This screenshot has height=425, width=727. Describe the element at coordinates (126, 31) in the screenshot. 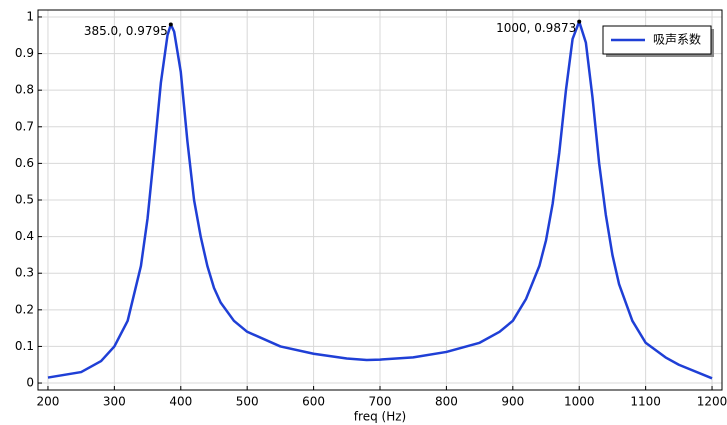

I see `annotation-label: 385.0, 0.9795` at that location.